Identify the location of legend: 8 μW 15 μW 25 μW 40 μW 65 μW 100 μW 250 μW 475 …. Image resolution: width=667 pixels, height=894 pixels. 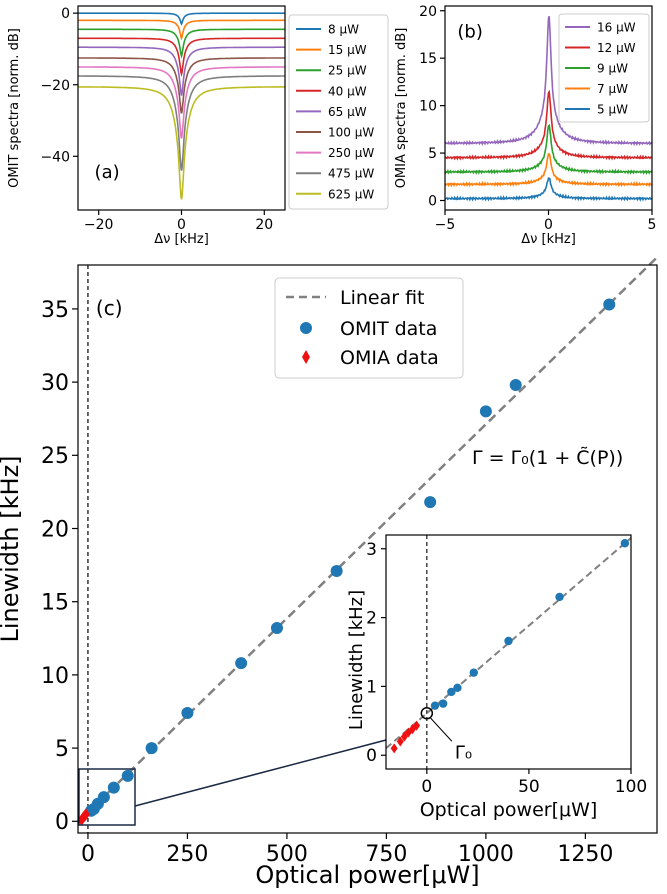
(338, 112).